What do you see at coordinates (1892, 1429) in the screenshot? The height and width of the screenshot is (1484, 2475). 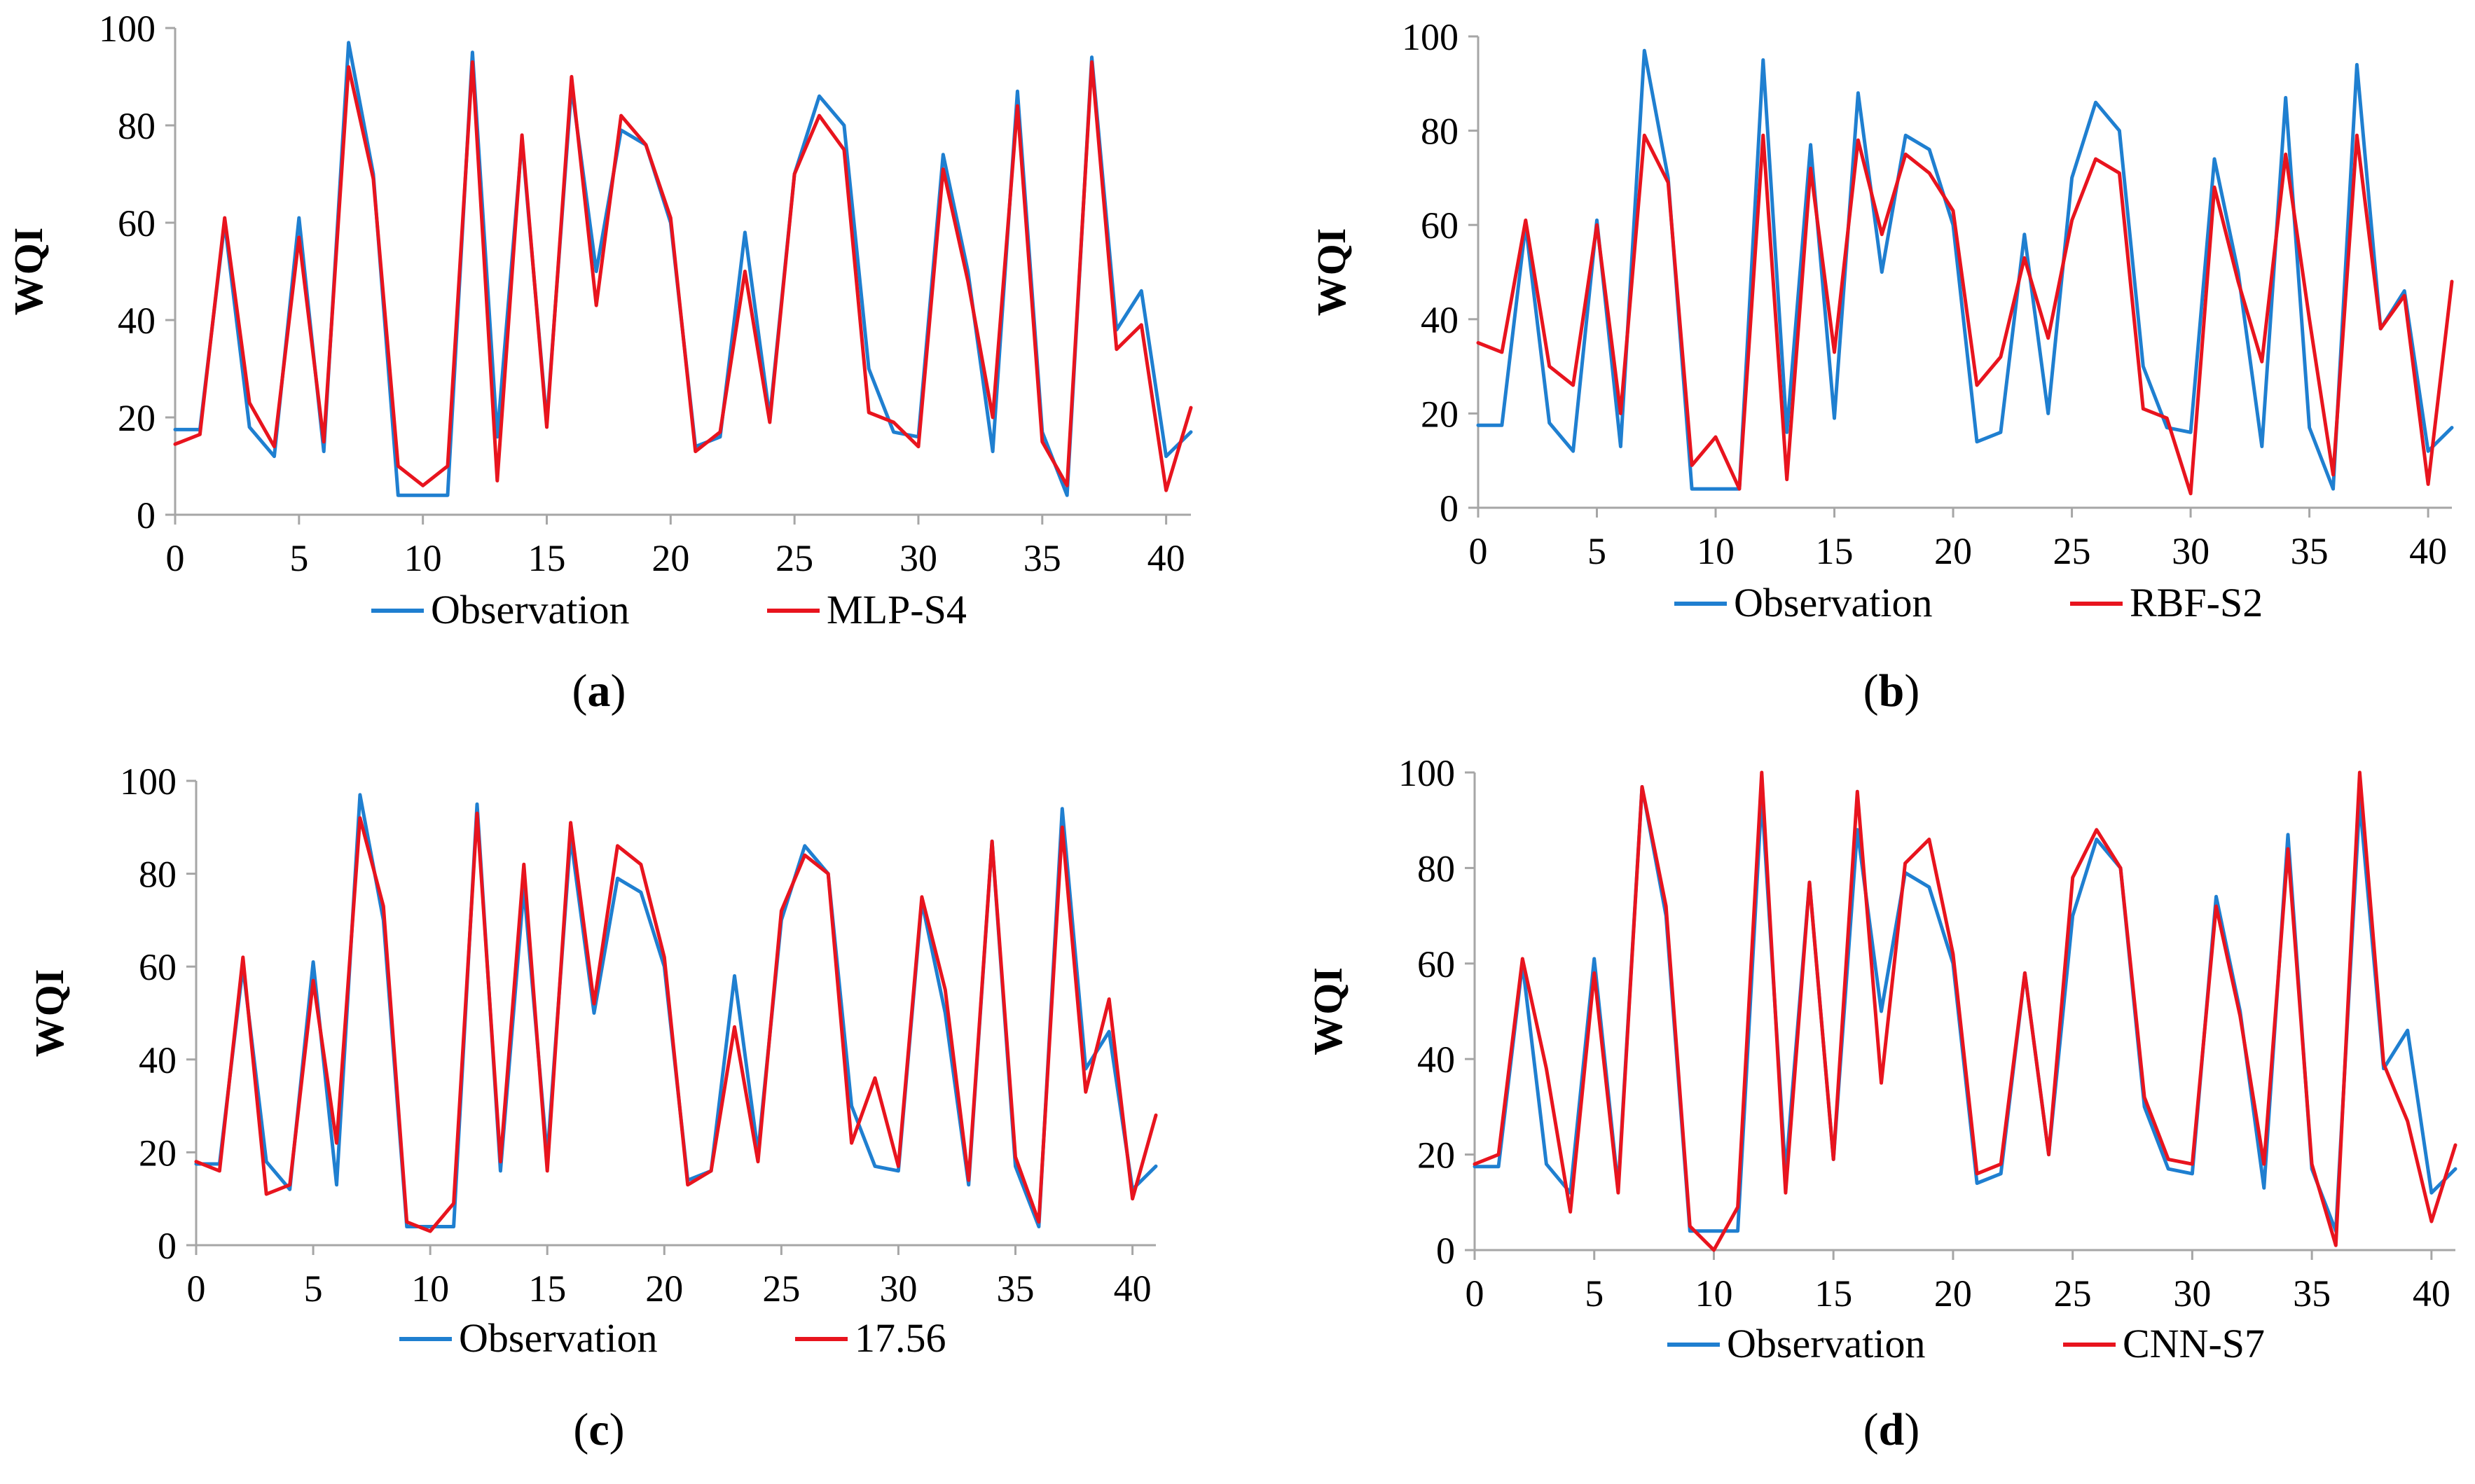 I see `panel-label: (d)` at bounding box center [1892, 1429].